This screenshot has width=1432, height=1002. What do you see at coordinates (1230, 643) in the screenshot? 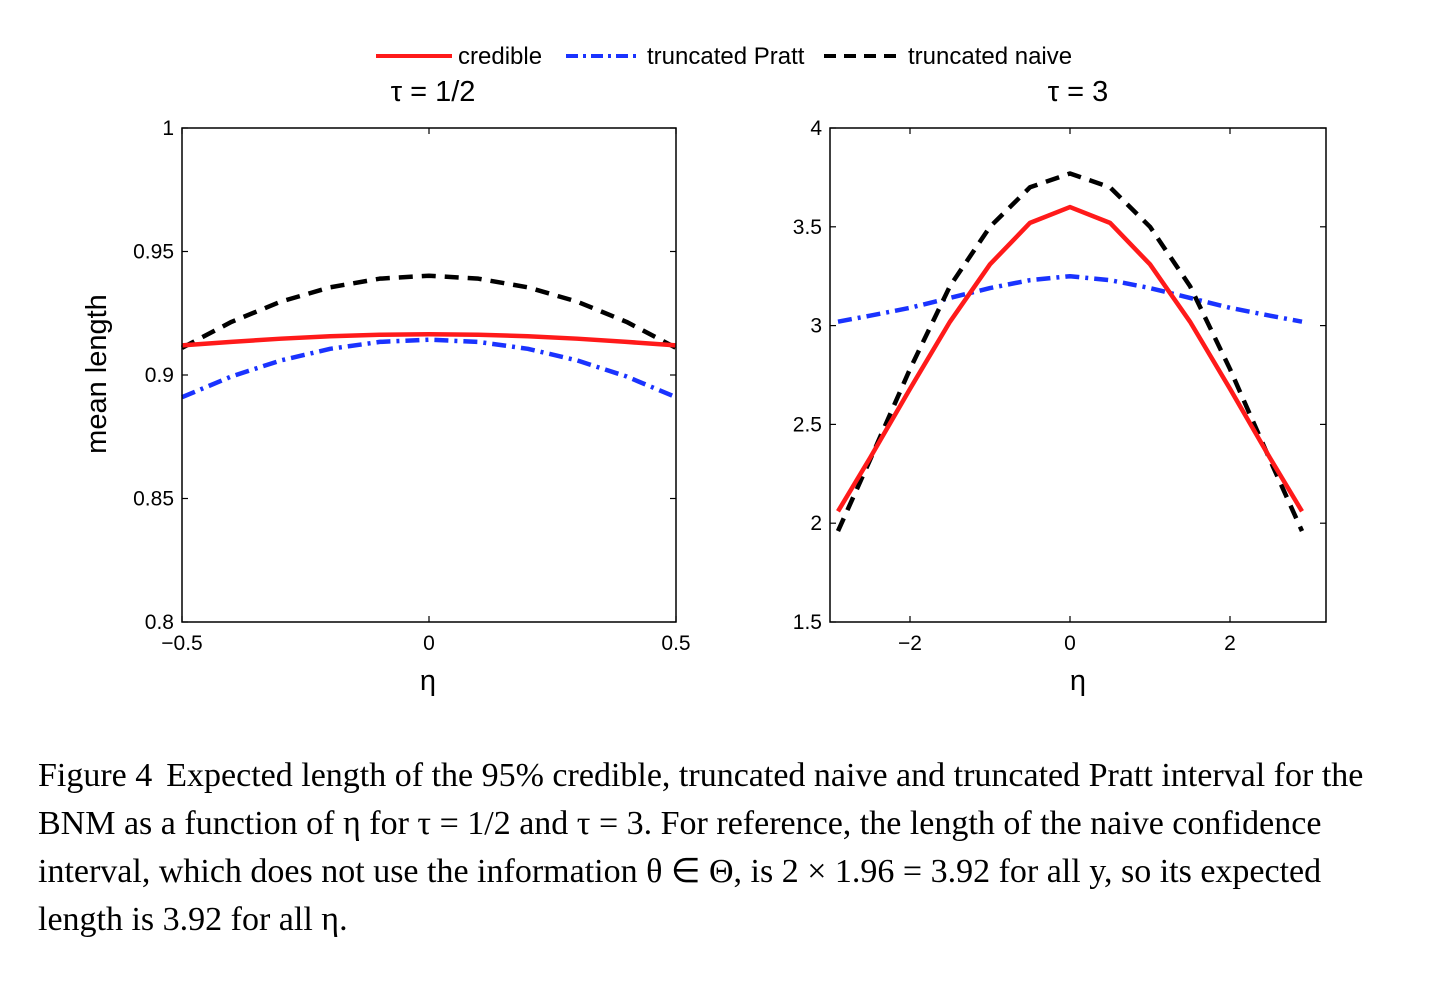
I see `right-xtick-label: 2` at bounding box center [1230, 643].